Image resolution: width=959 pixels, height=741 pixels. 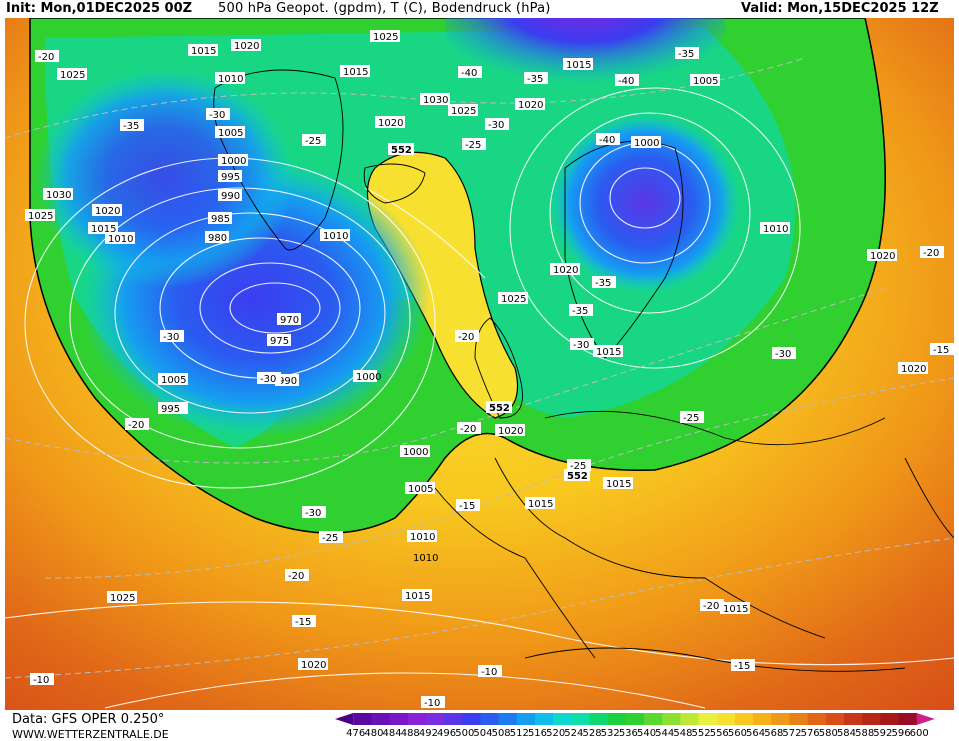 What do you see at coordinates (230, 195) in the screenshot?
I see `pressure-label: 990` at bounding box center [230, 195].